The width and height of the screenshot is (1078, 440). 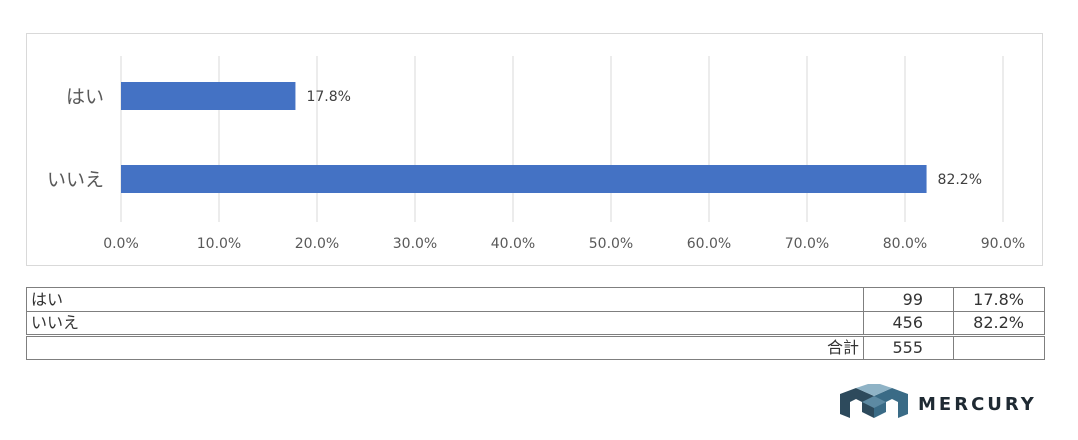 I want to click on data-label: 17.8%, so click(x=328, y=97).